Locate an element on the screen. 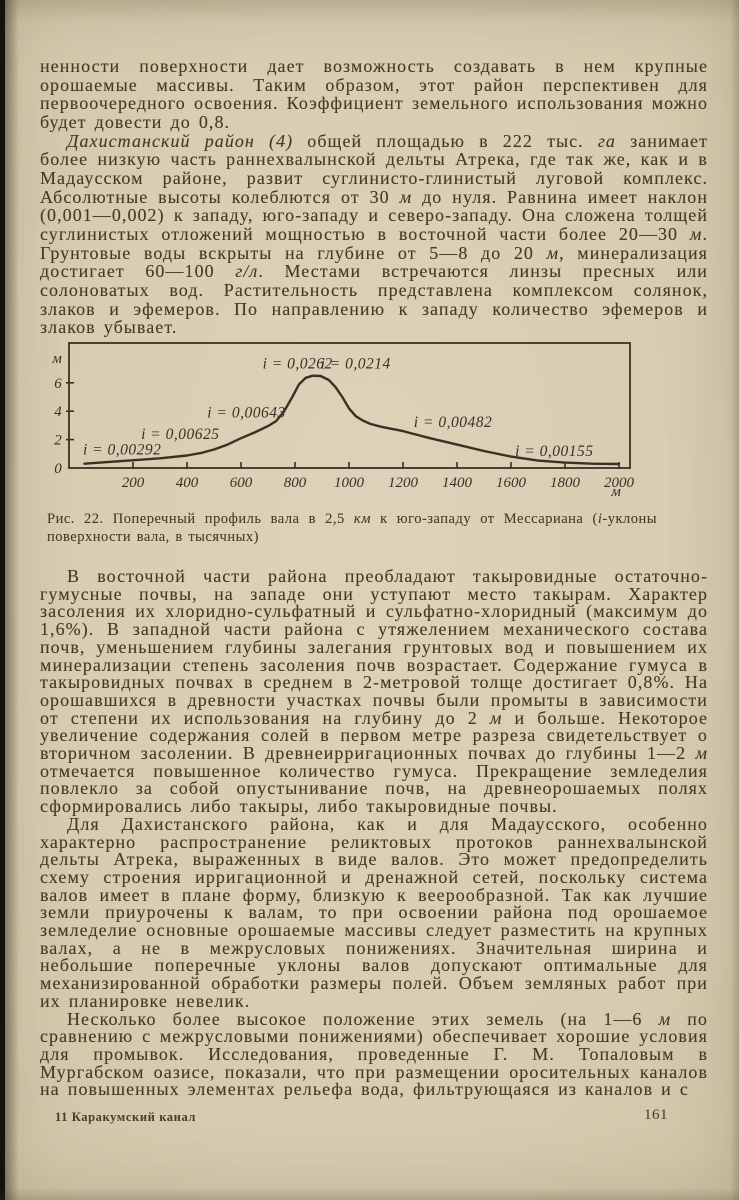 This screenshot has height=1200, width=739. x-tick-label: 1800 is located at coordinates (565, 483).